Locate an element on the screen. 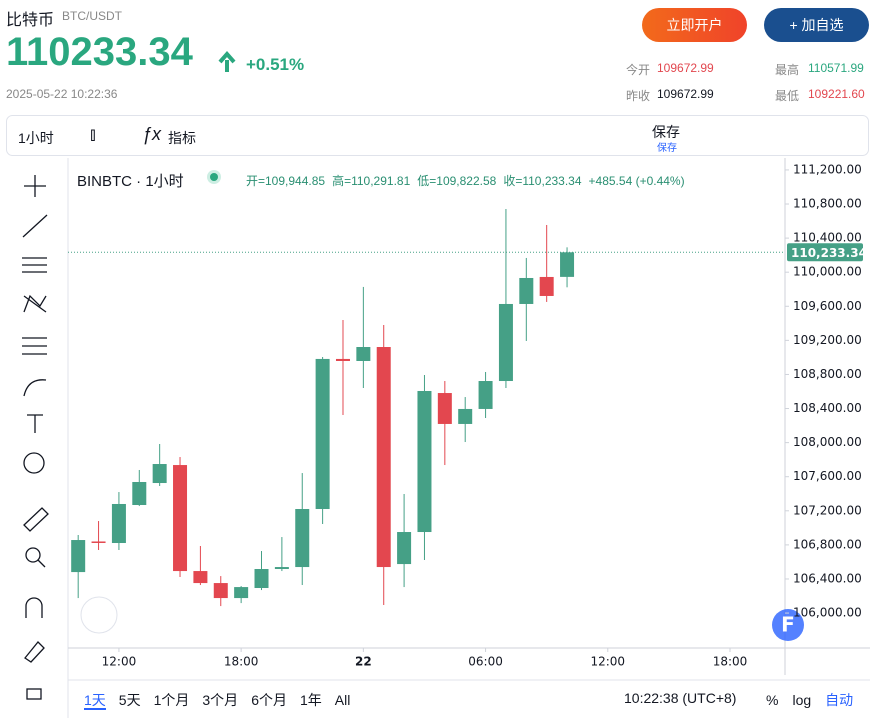 The width and height of the screenshot is (877, 725). stat-label: 最高 is located at coordinates (787, 70).